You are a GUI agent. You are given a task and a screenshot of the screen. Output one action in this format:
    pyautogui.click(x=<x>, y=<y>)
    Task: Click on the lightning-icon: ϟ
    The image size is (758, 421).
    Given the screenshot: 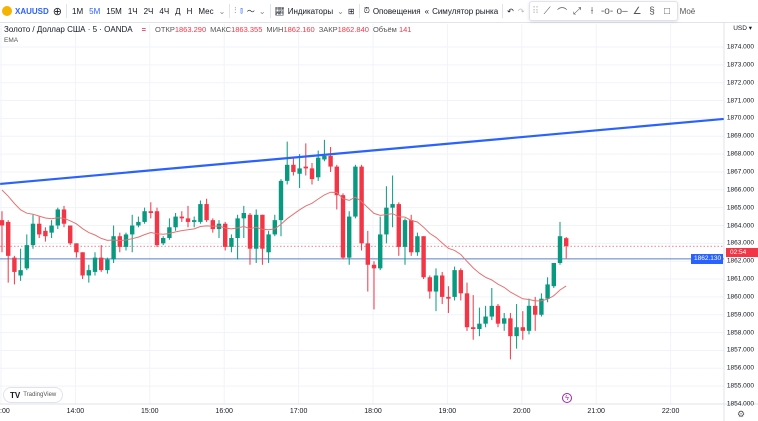 What is the action you would take?
    pyautogui.click(x=567, y=398)
    